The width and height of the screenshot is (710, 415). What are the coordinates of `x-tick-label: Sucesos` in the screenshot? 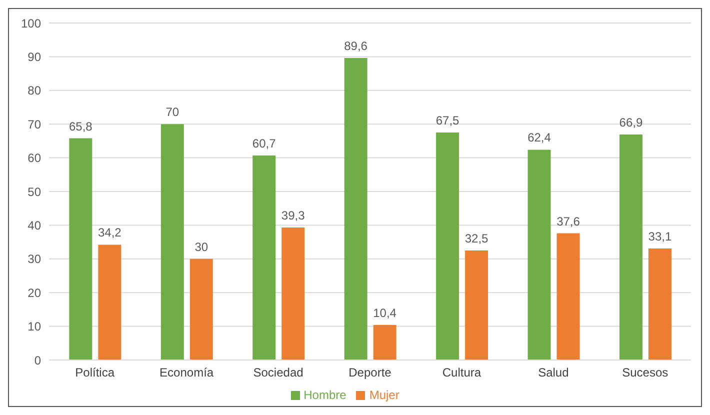 It's located at (645, 373).